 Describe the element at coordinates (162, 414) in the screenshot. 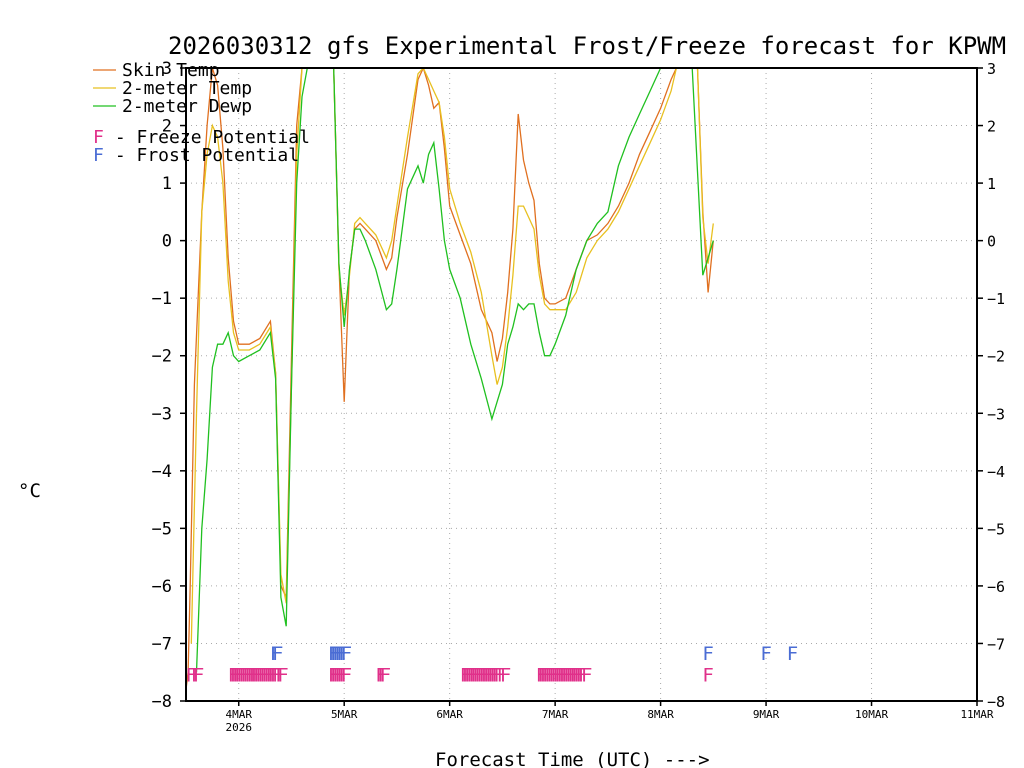

I see `y-tick-label: −3` at that location.